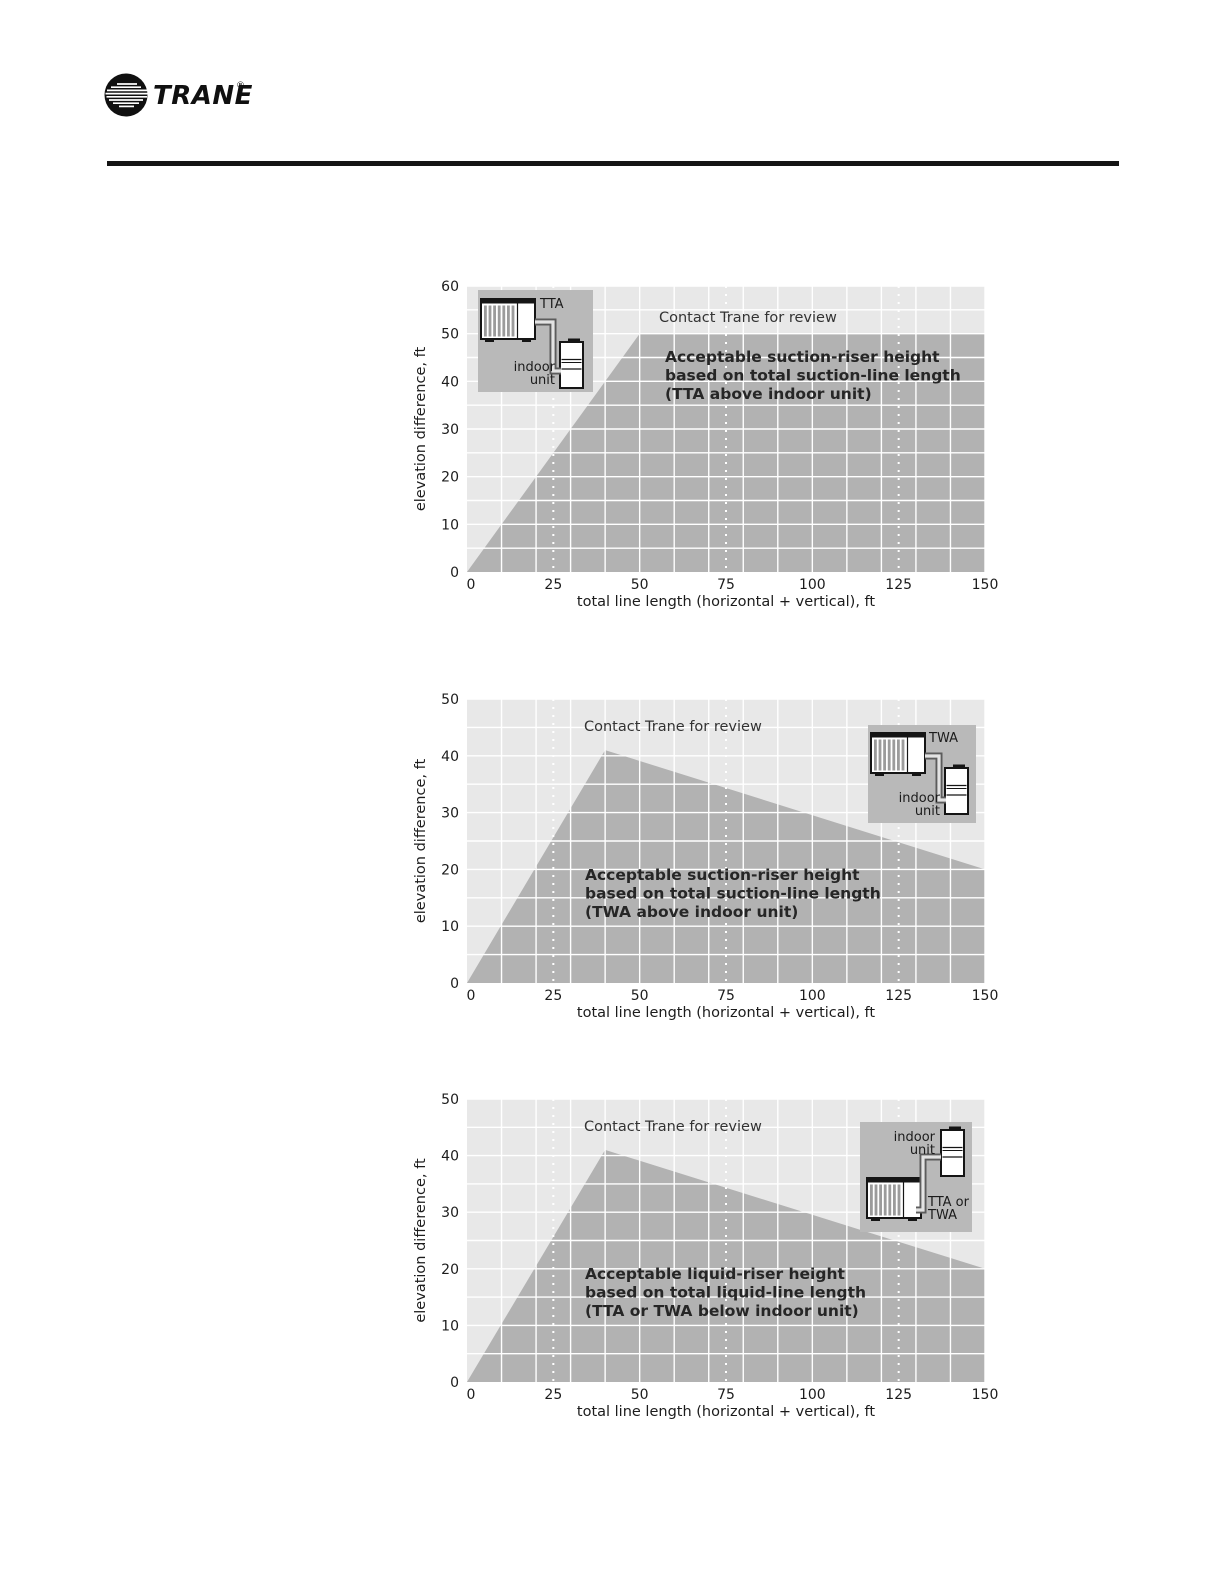 The height and width of the screenshot is (1584, 1224). What do you see at coordinates (725, 1292) in the screenshot?
I see `region-annotation-line: based on total liquid-line length` at bounding box center [725, 1292].